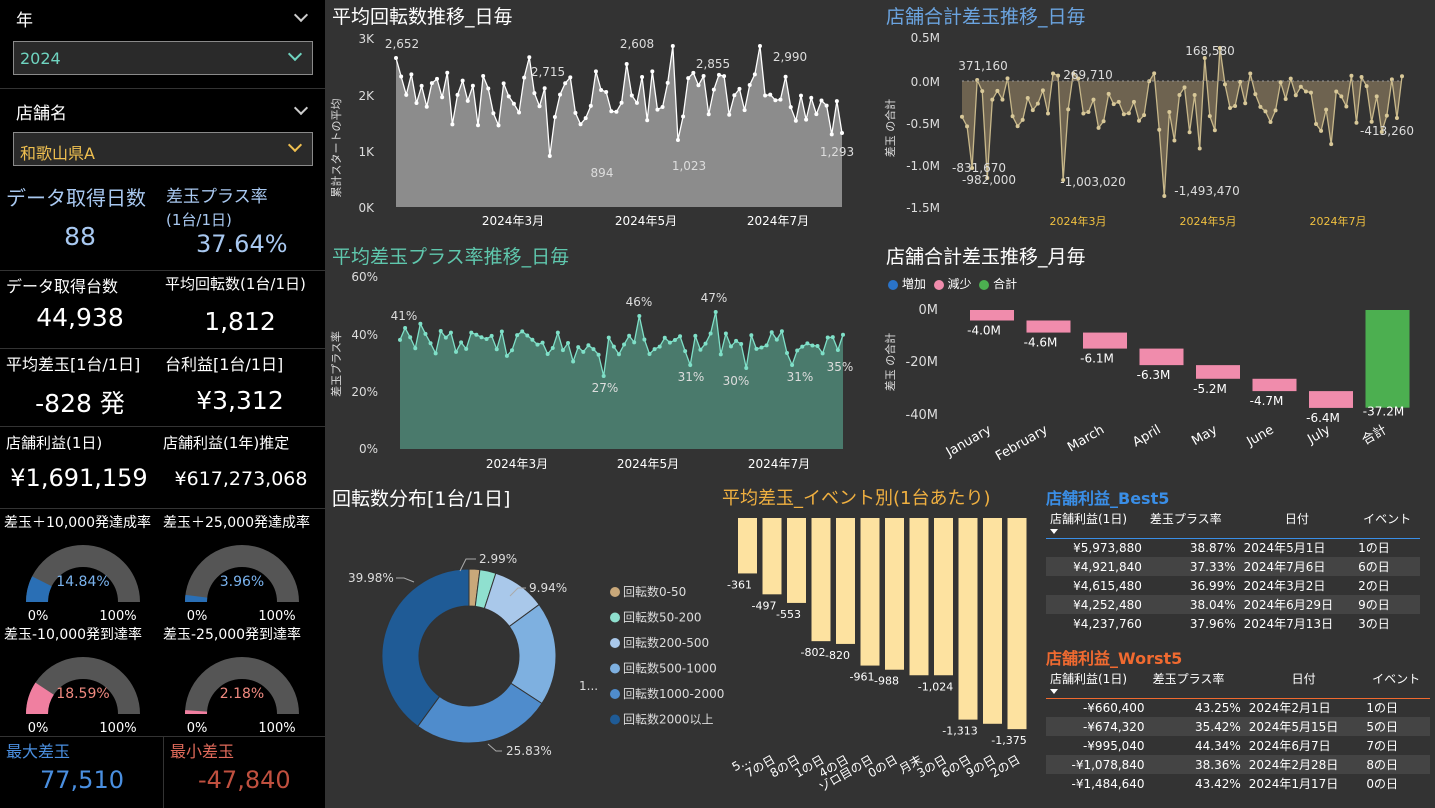 The width and height of the screenshot is (1435, 808). Describe the element at coordinates (778, 221) in the screenshot. I see `xtick: 2024年7月` at that location.